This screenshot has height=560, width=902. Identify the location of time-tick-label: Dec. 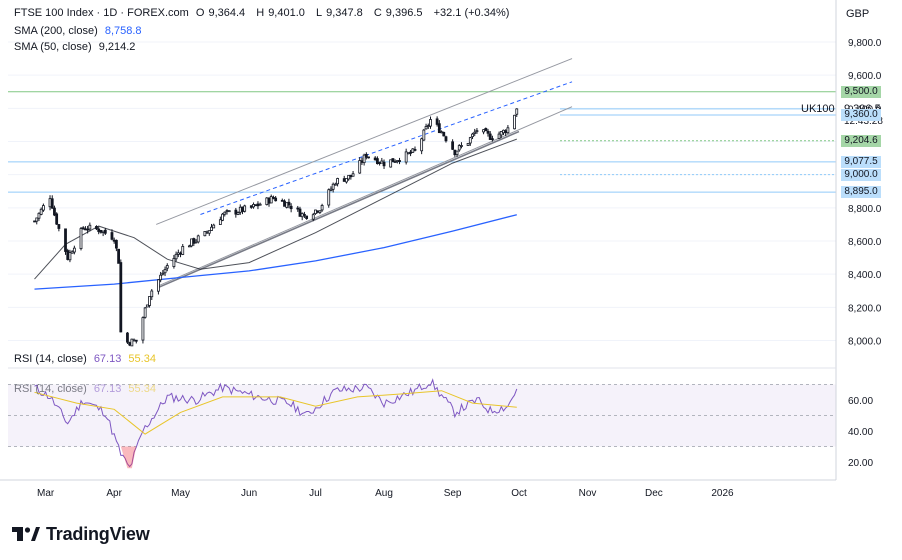
(654, 493).